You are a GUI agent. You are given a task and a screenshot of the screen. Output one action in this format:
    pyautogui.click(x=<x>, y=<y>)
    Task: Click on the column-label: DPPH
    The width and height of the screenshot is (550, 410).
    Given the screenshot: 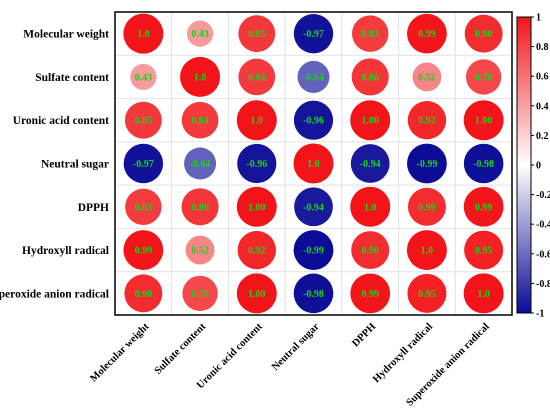 What is the action you would take?
    pyautogui.click(x=364, y=335)
    